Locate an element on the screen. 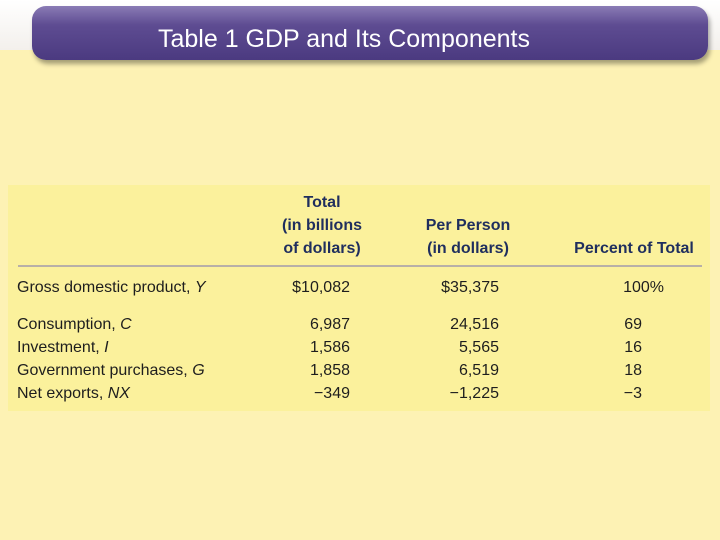 The height and width of the screenshot is (540, 720). header-total-line-2: (in billions is located at coordinates (322, 225).